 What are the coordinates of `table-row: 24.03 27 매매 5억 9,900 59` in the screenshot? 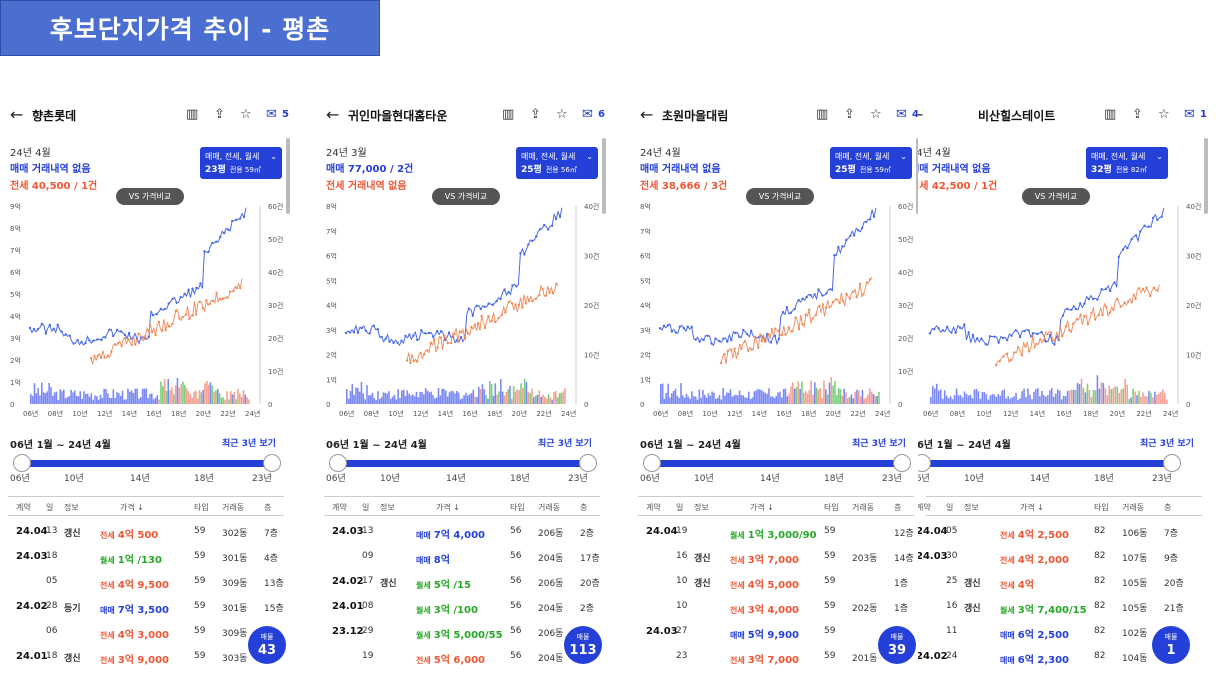 It's located at (776, 632).